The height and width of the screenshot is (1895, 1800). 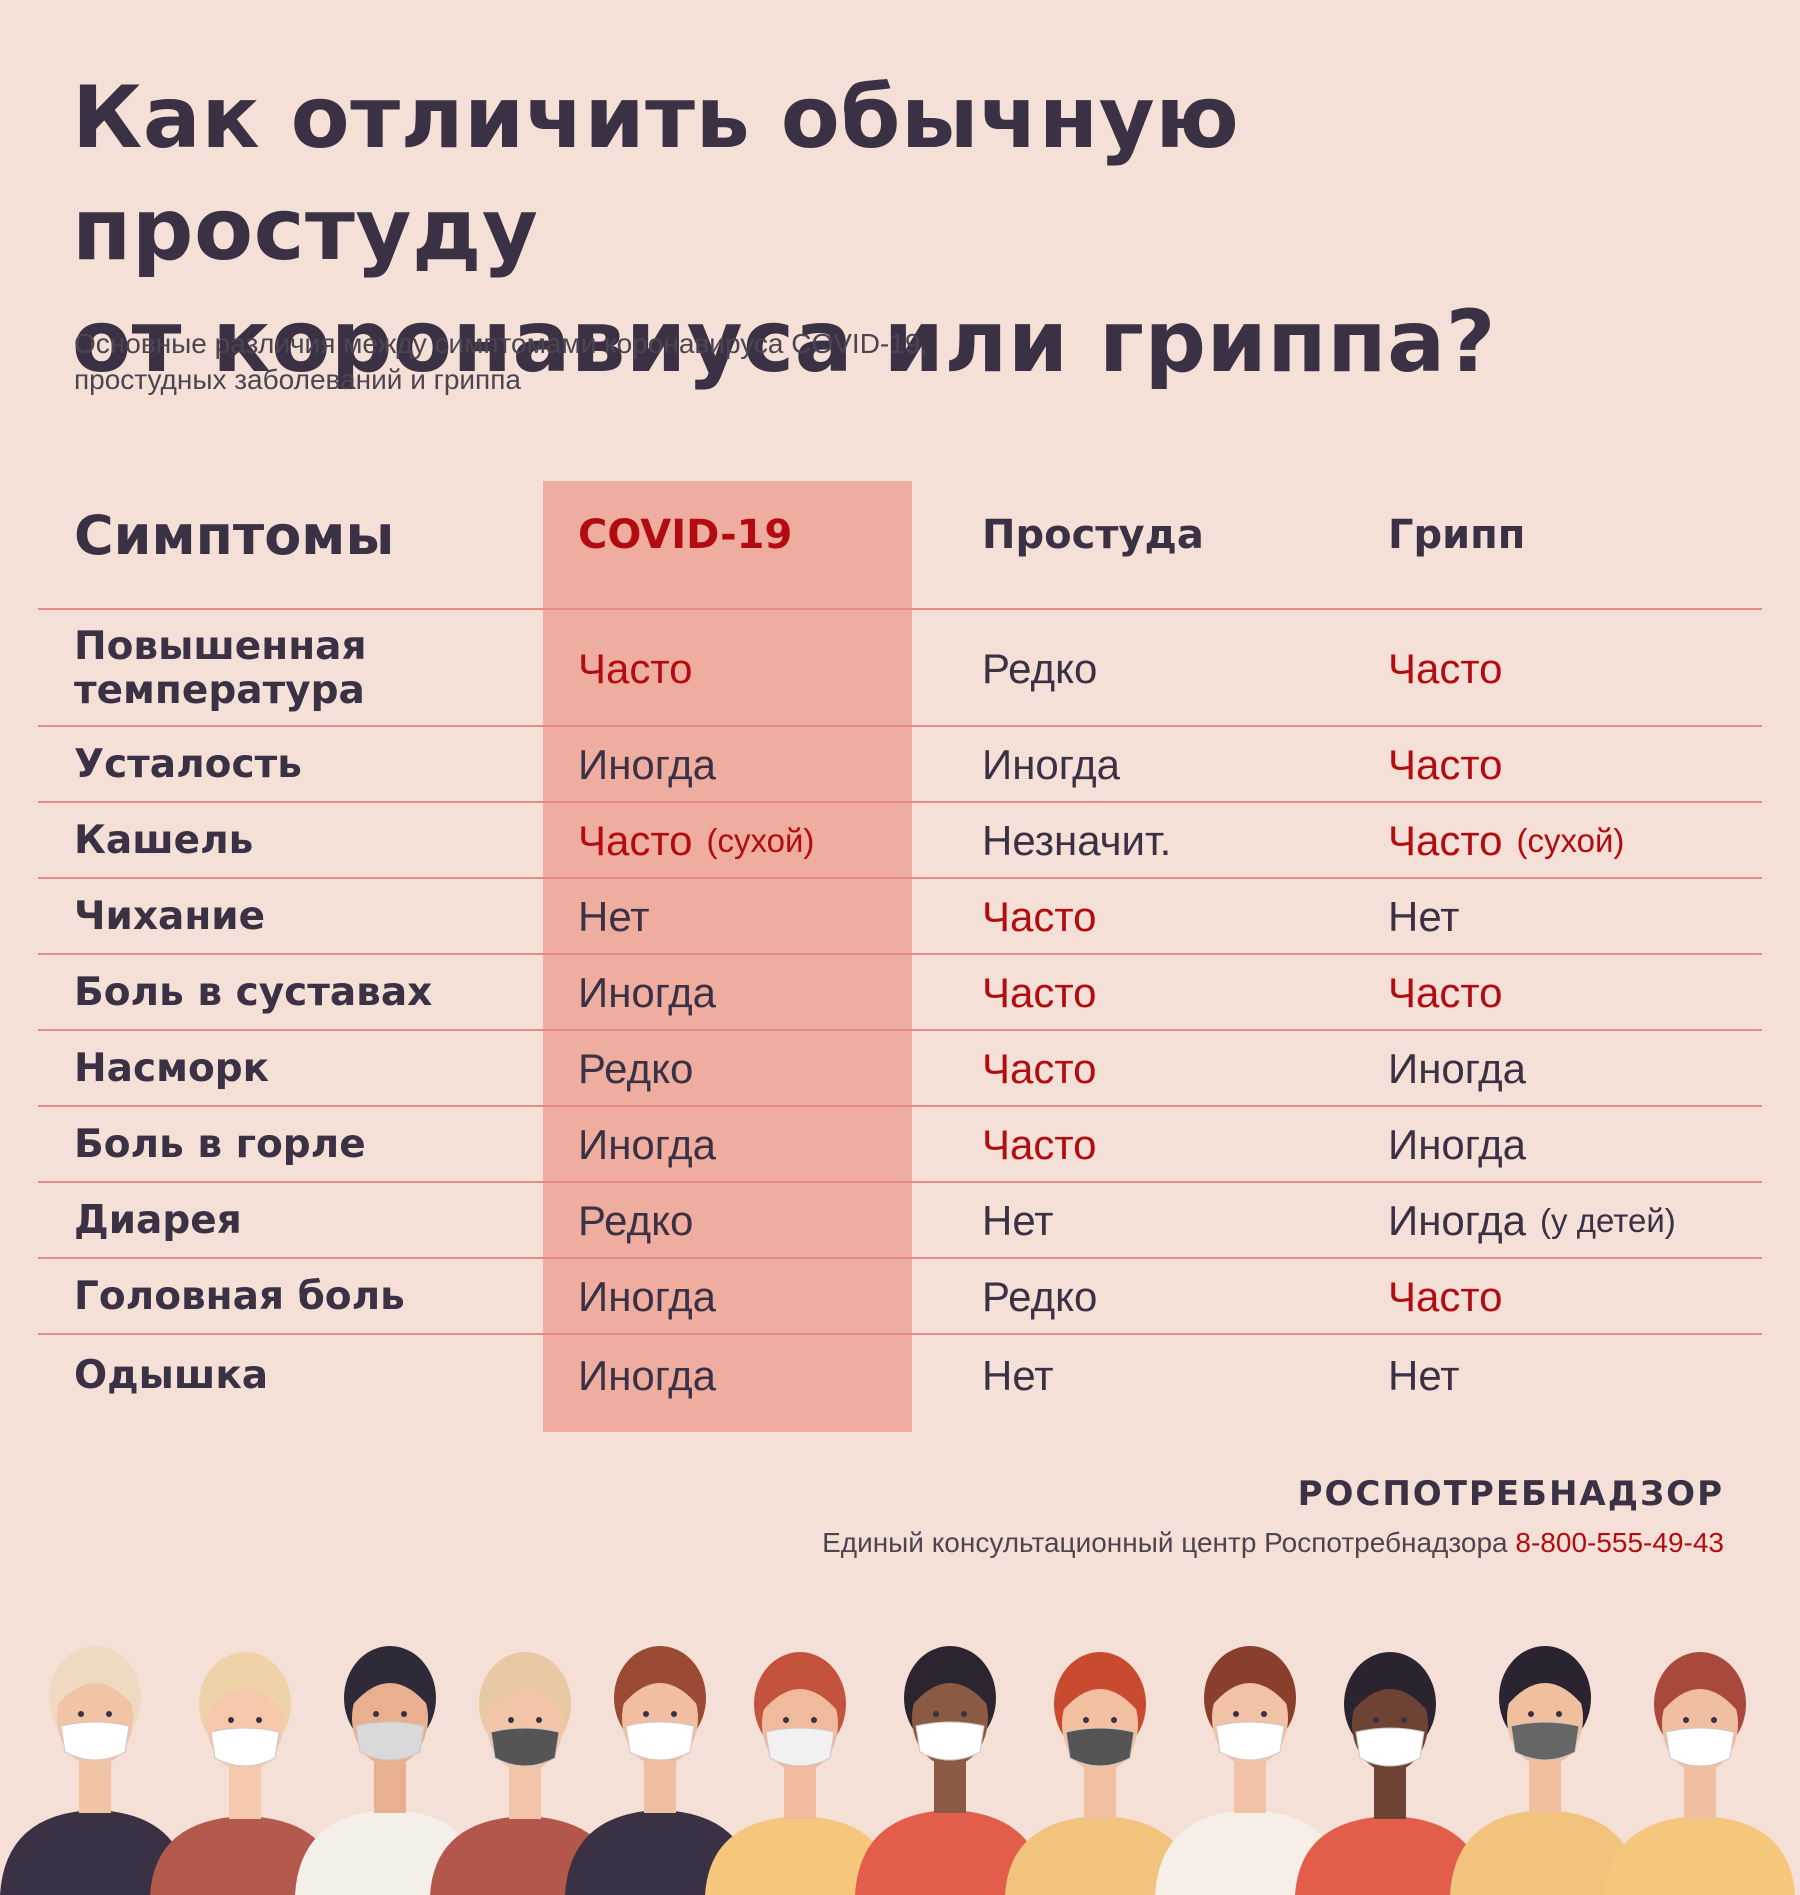 What do you see at coordinates (1093, 535) in the screenshot?
I see `header-cold: Простуда` at bounding box center [1093, 535].